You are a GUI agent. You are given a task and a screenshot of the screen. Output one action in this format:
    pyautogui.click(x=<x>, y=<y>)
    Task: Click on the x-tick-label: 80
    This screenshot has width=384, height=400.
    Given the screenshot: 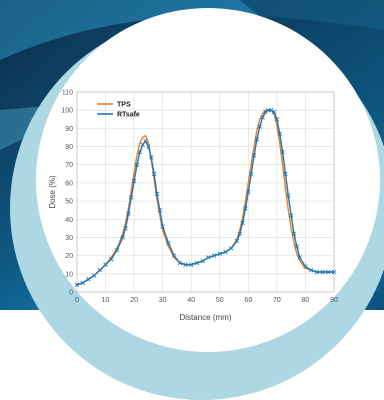 What is the action you would take?
    pyautogui.click(x=306, y=300)
    